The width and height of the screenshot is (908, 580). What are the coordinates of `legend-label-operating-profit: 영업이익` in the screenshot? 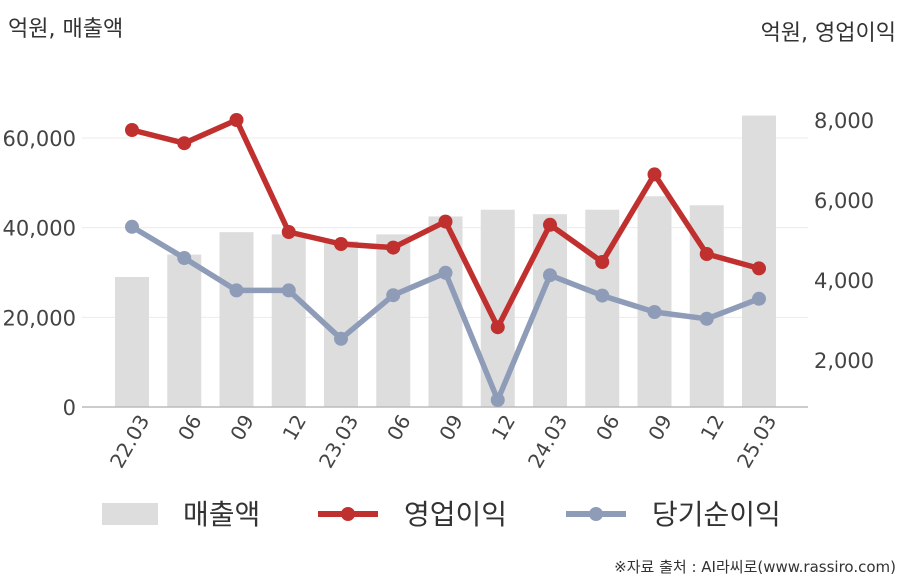 It's located at (455, 514).